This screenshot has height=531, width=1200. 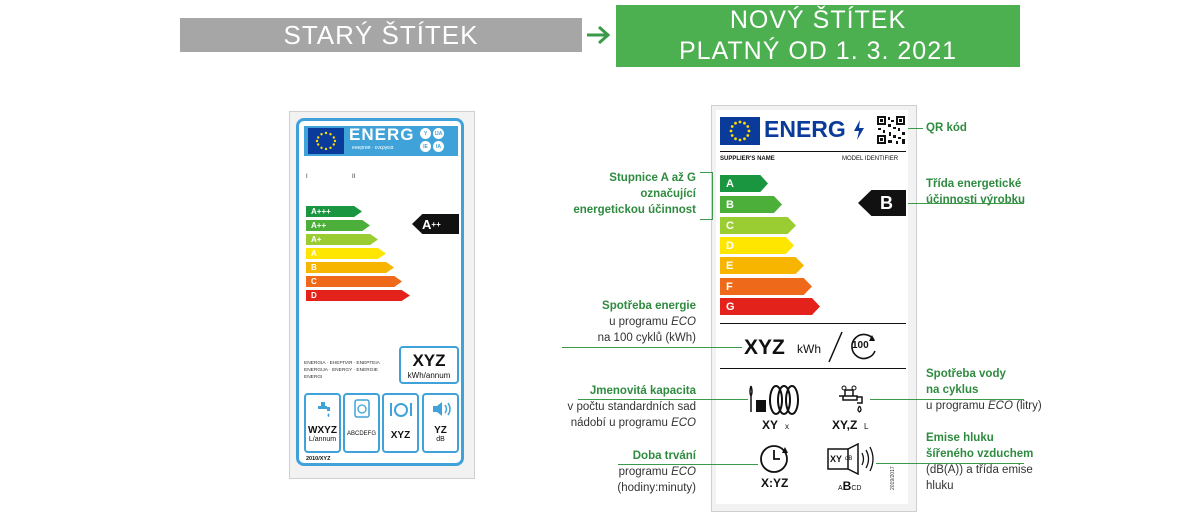 I want to click on clock-icon, so click(x=774, y=459).